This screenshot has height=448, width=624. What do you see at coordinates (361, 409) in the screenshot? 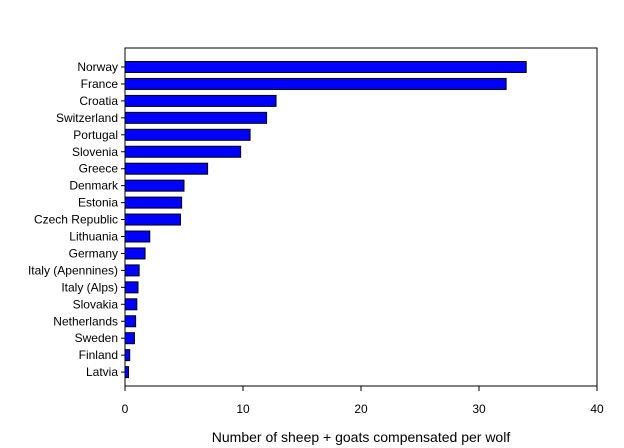
I see `x-tick-label-2: 20` at bounding box center [361, 409].